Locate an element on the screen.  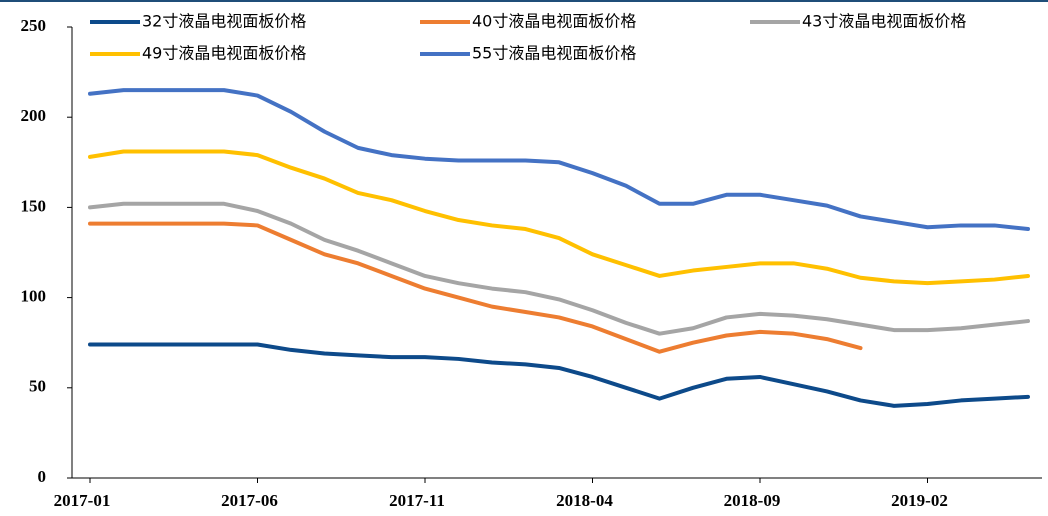
series-line is located at coordinates (559, 375).